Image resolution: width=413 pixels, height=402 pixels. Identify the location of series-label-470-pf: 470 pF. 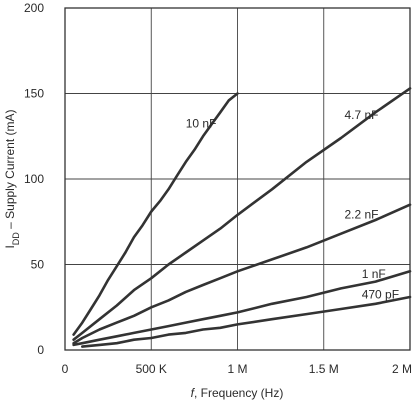
(380, 295).